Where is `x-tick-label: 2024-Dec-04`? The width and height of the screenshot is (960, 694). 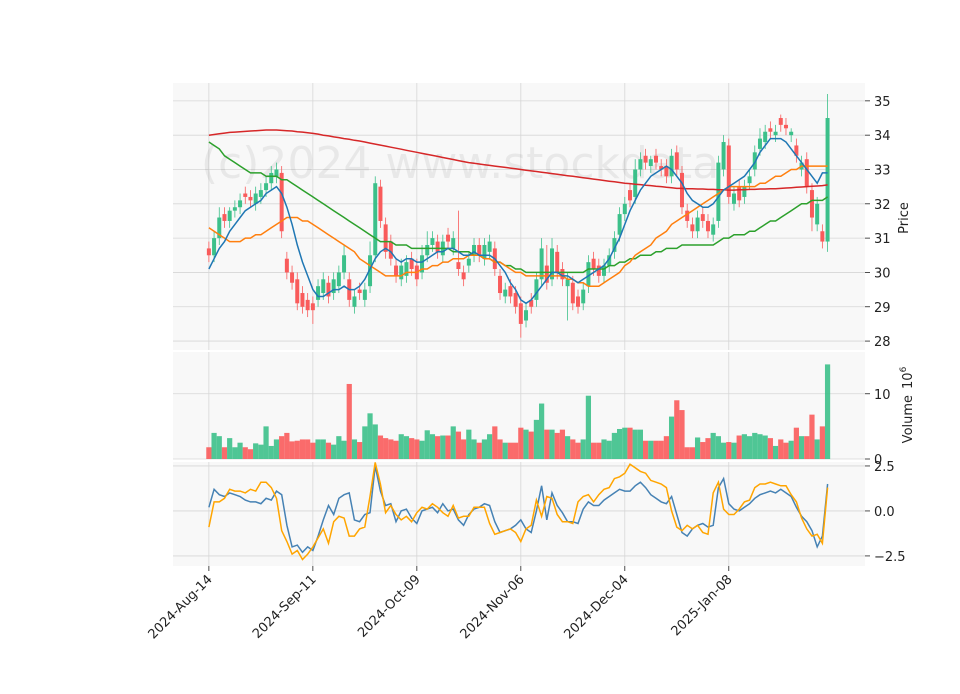
x-tick-label: 2024-Dec-04 is located at coordinates (597, 607).